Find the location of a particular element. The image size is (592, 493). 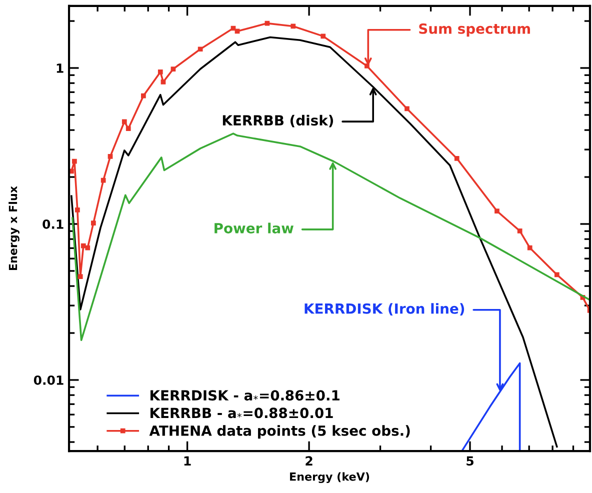

x-axis-title: Energy (keV) is located at coordinates (330, 478).